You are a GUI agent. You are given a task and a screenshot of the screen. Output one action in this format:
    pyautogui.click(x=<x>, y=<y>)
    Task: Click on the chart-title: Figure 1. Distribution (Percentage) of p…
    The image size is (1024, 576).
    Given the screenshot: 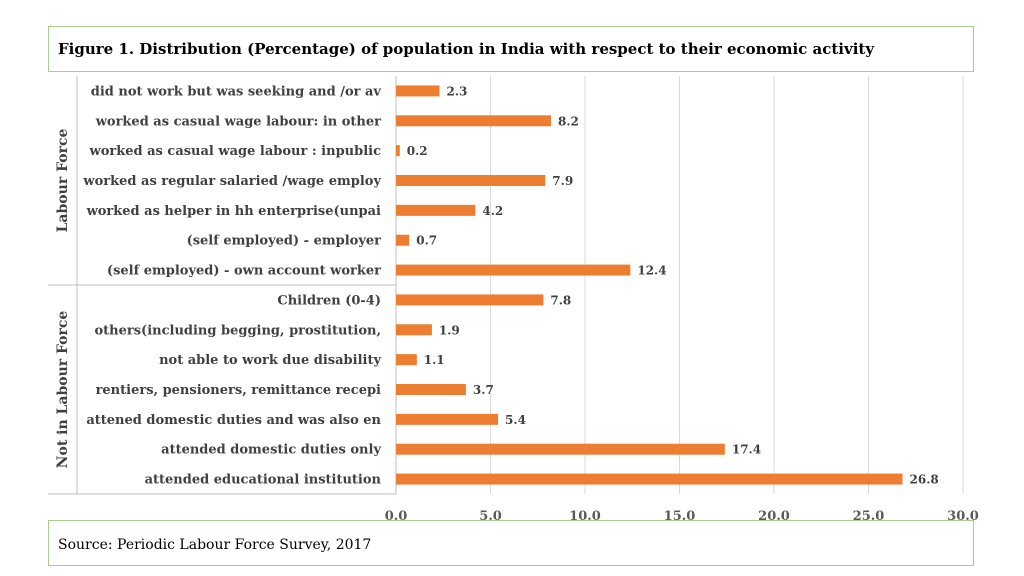 What is the action you would take?
    pyautogui.click(x=466, y=49)
    